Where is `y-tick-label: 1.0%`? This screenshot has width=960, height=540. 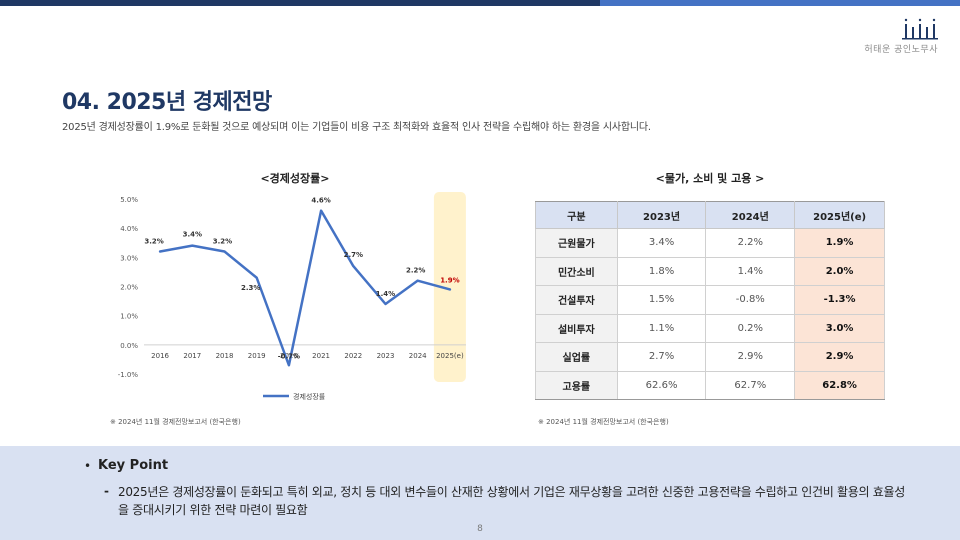
y-tick-label: 1.0% is located at coordinates (129, 317).